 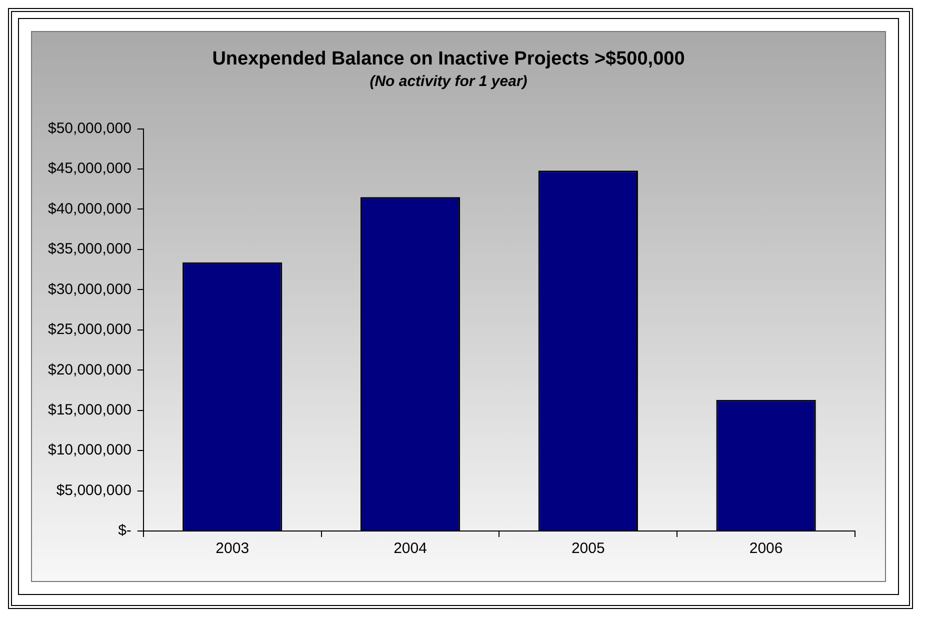 I want to click on y-tick-label: $20,000,000, so click(x=90, y=369).